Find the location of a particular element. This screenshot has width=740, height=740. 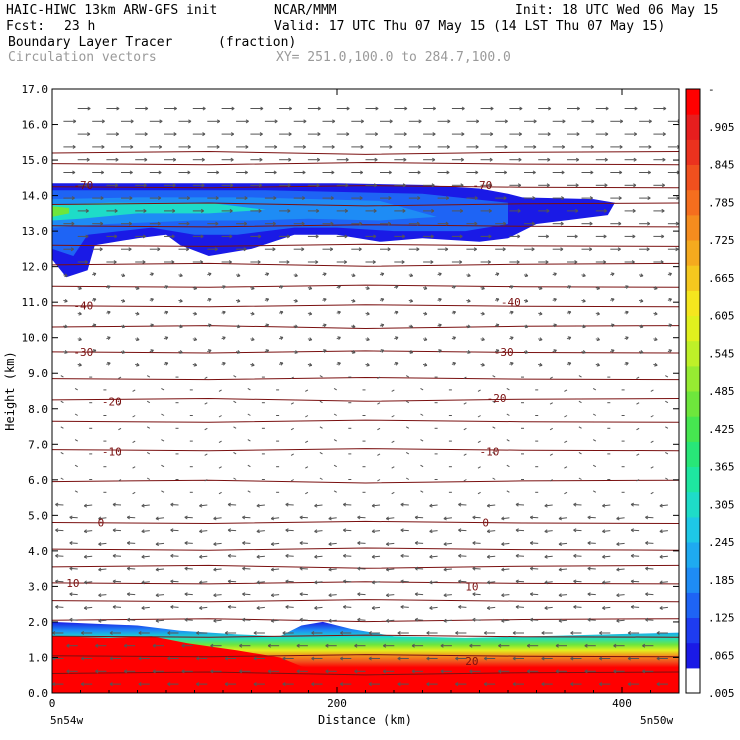

contour-label: -20 is located at coordinates (112, 402).